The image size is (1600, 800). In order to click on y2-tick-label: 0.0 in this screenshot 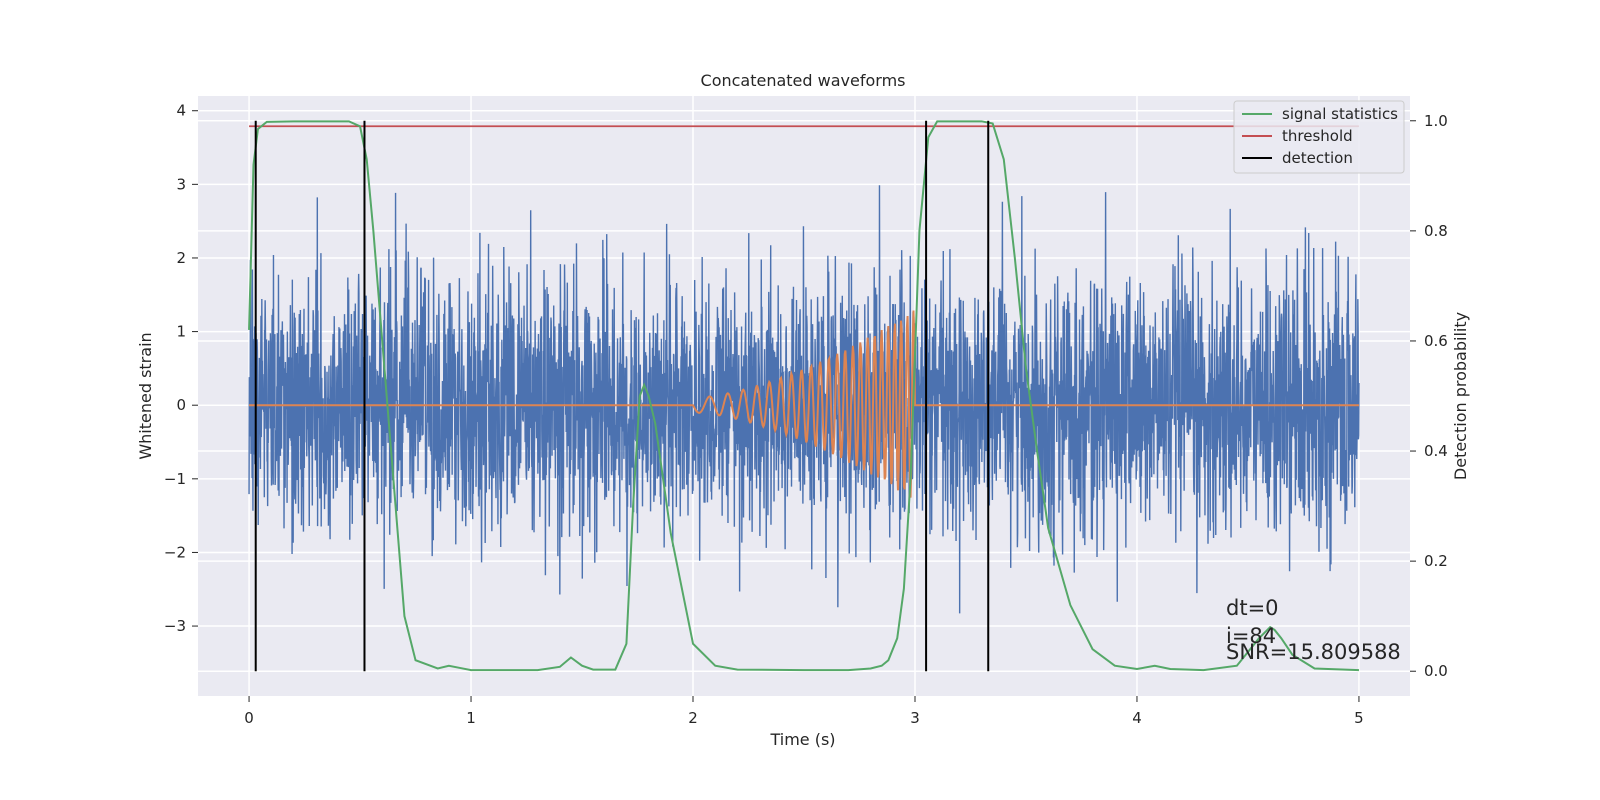, I will do `click(1436, 671)`.